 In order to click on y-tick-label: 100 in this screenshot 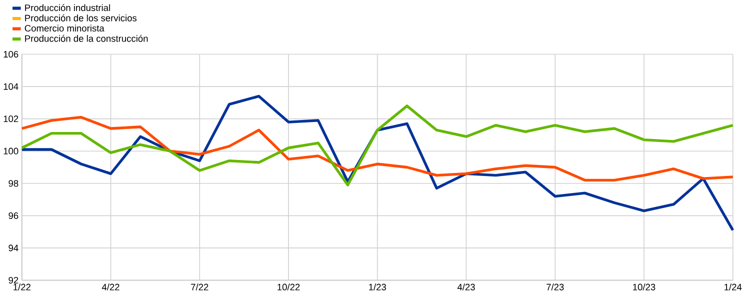, I will do `click(11, 151)`.